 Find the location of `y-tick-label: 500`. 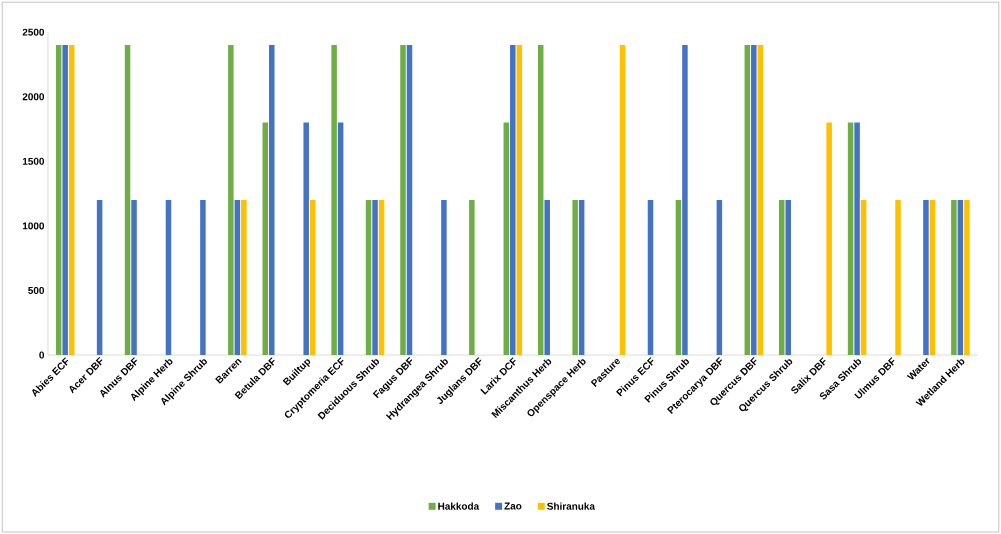

y-tick-label: 500 is located at coordinates (36, 290).